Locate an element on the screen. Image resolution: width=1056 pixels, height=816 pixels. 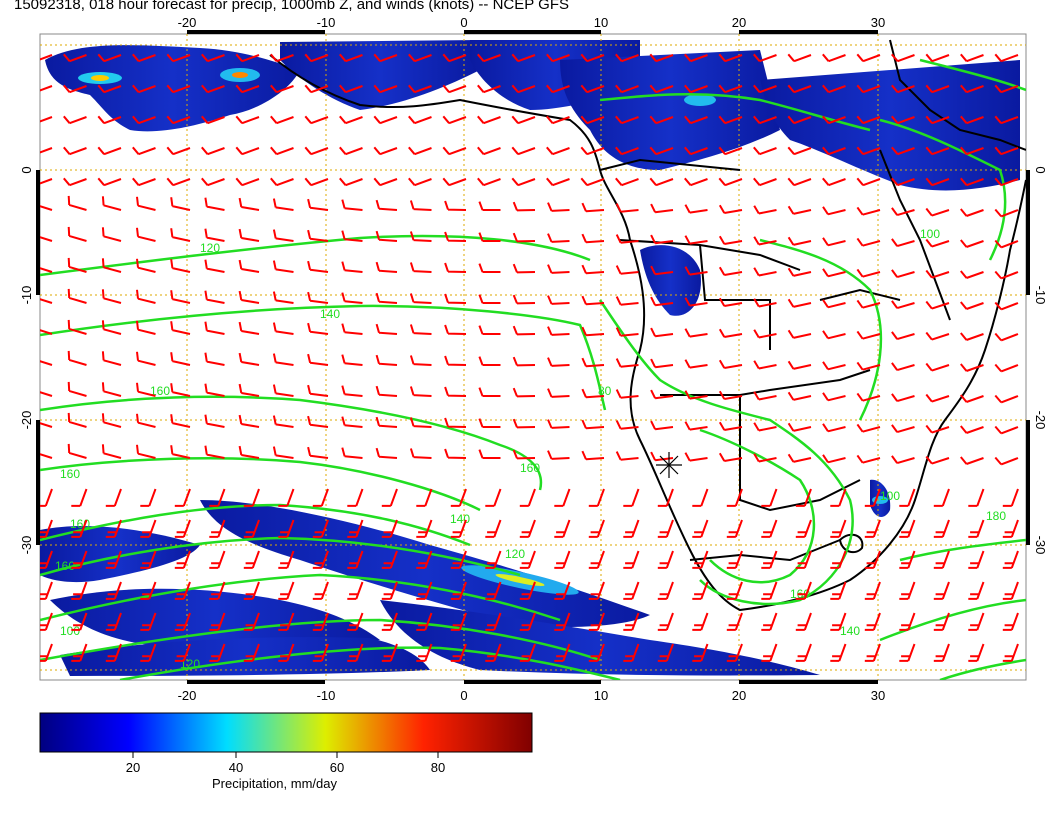
lat-labels-right: 0 -10 -20 -30 is located at coordinates (1040, 360).